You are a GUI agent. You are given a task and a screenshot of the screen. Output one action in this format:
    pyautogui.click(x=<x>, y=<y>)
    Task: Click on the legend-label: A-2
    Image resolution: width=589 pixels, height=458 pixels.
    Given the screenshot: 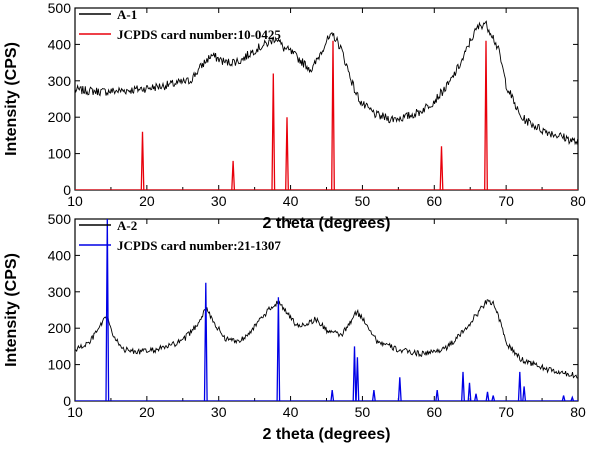 What is the action you would take?
    pyautogui.click(x=127, y=225)
    